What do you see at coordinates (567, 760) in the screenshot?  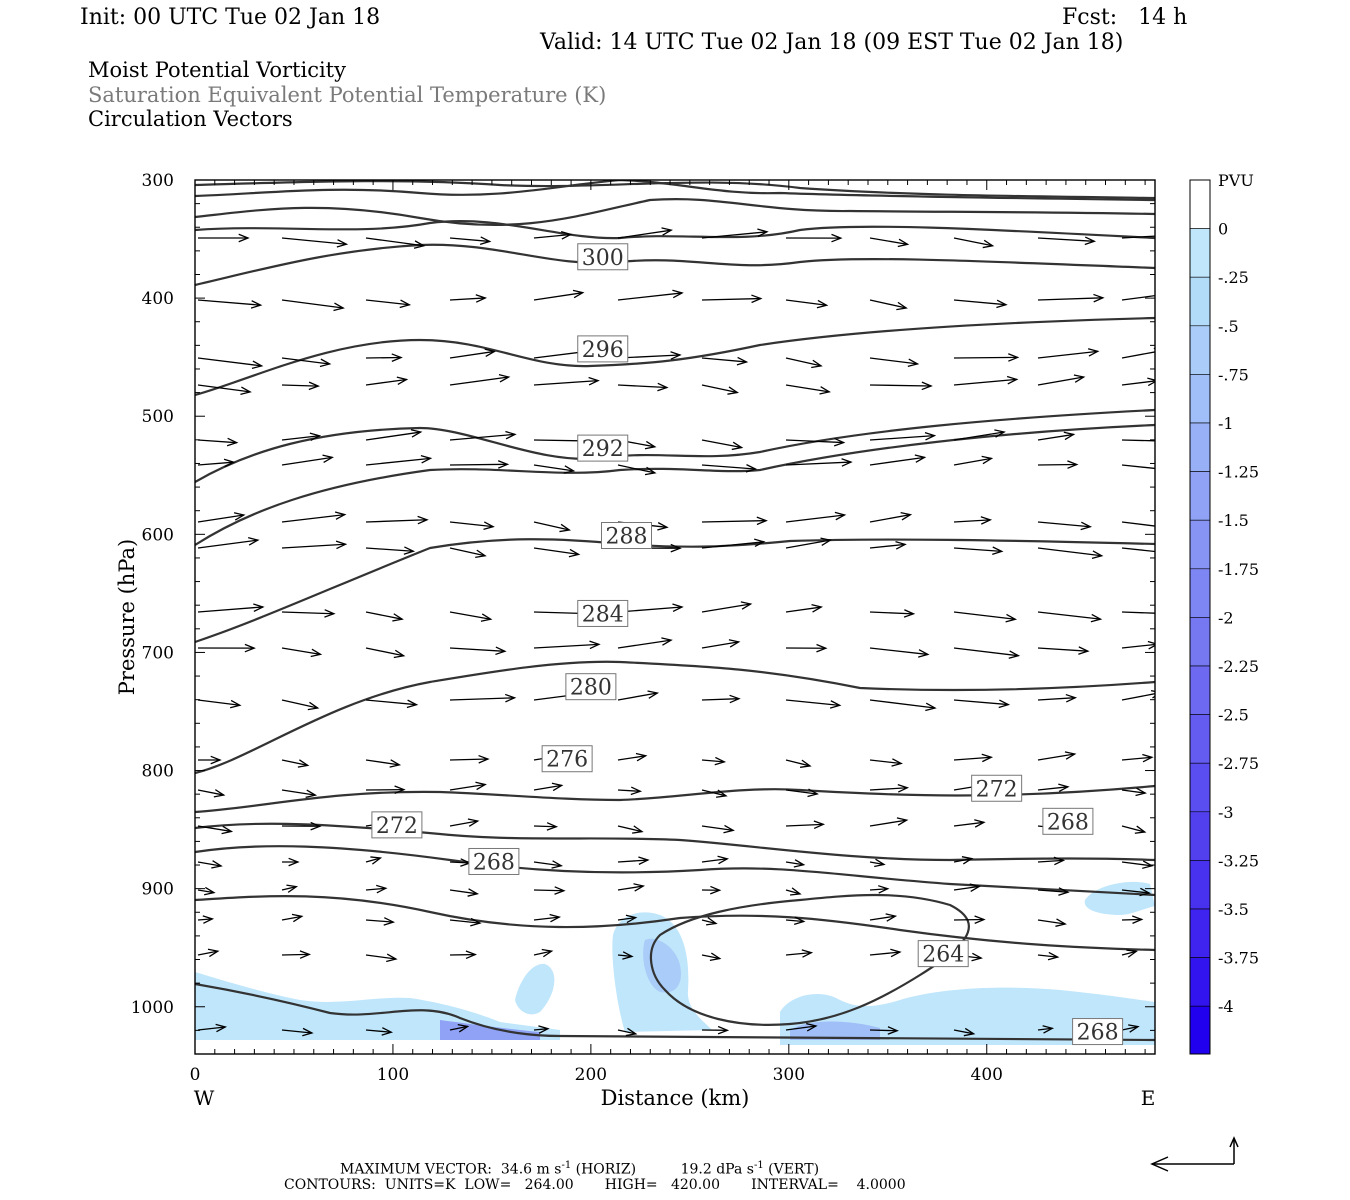 I see `contour-label: 276` at bounding box center [567, 760].